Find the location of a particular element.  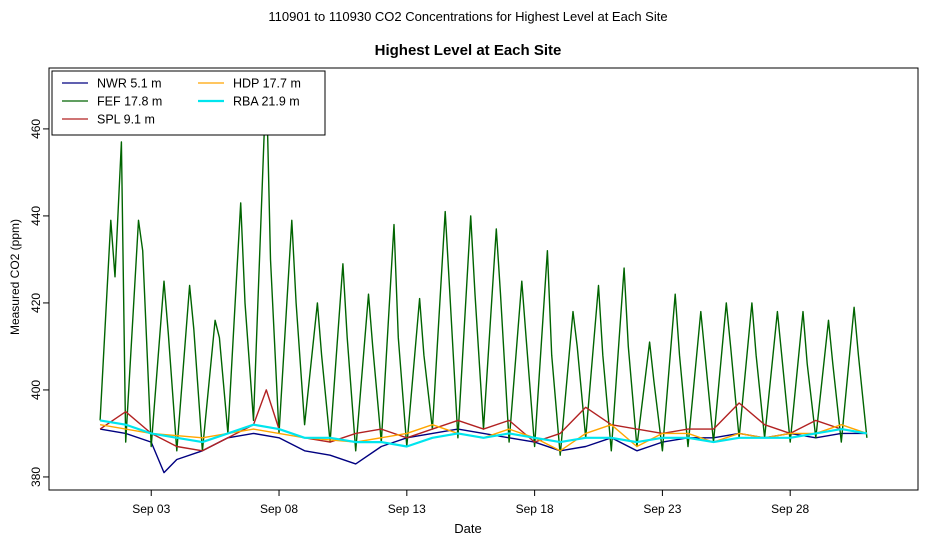

series-line-spl is located at coordinates (483, 420).